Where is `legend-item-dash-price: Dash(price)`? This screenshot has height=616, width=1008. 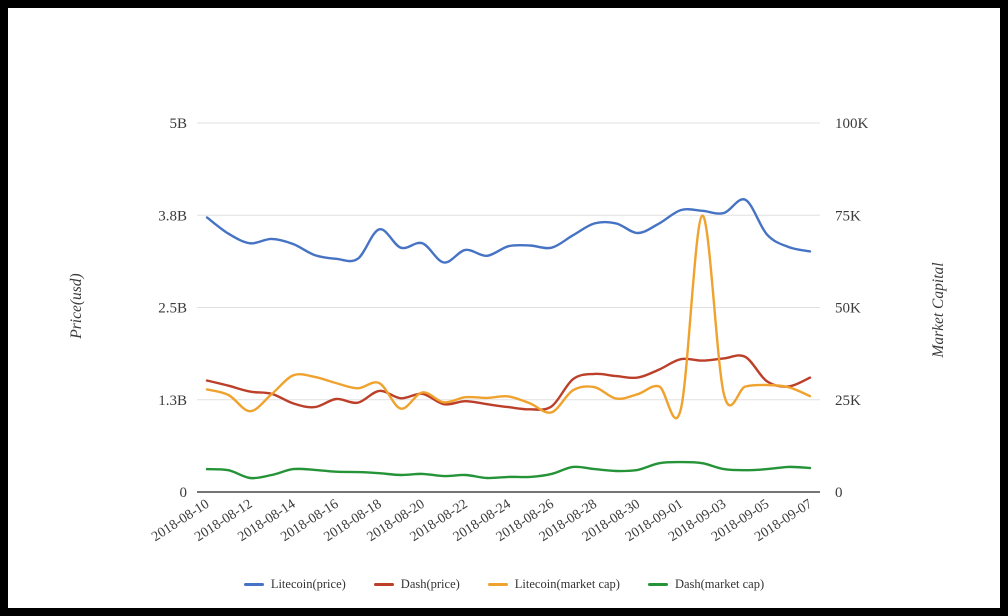
legend-item-dash-price: Dash(price) is located at coordinates (416, 584).